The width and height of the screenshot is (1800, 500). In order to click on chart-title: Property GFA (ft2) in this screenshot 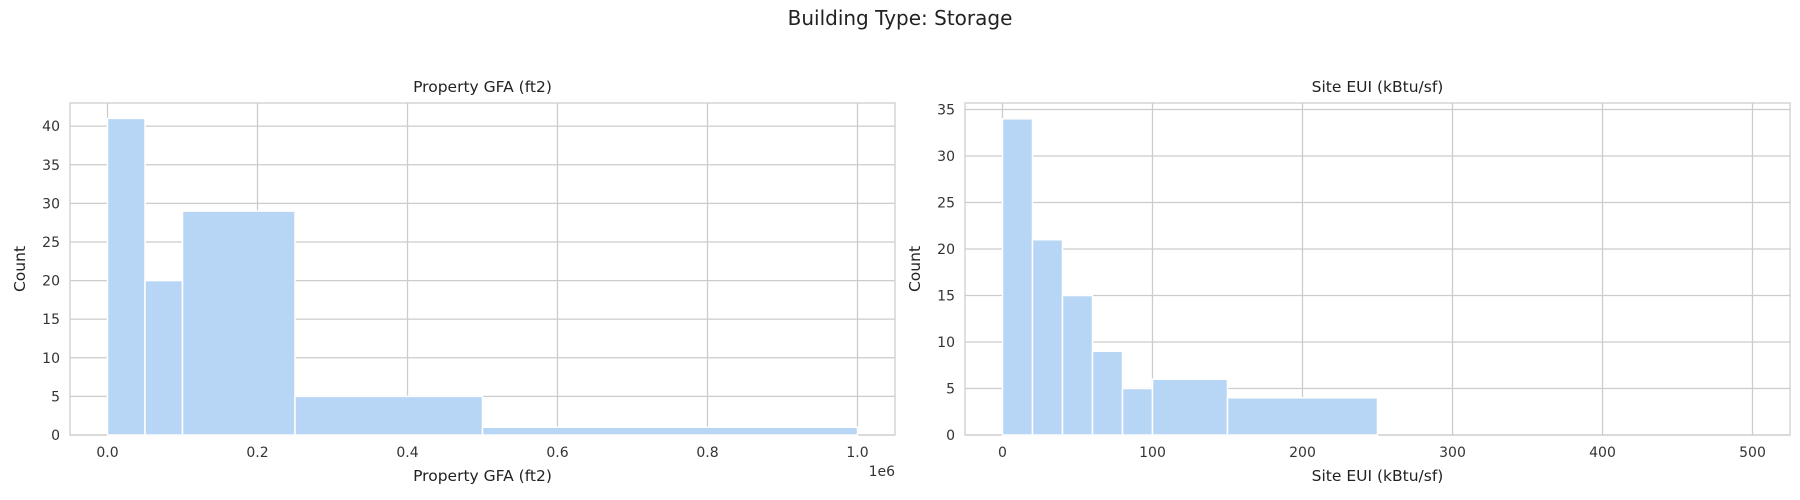, I will do `click(482, 87)`.